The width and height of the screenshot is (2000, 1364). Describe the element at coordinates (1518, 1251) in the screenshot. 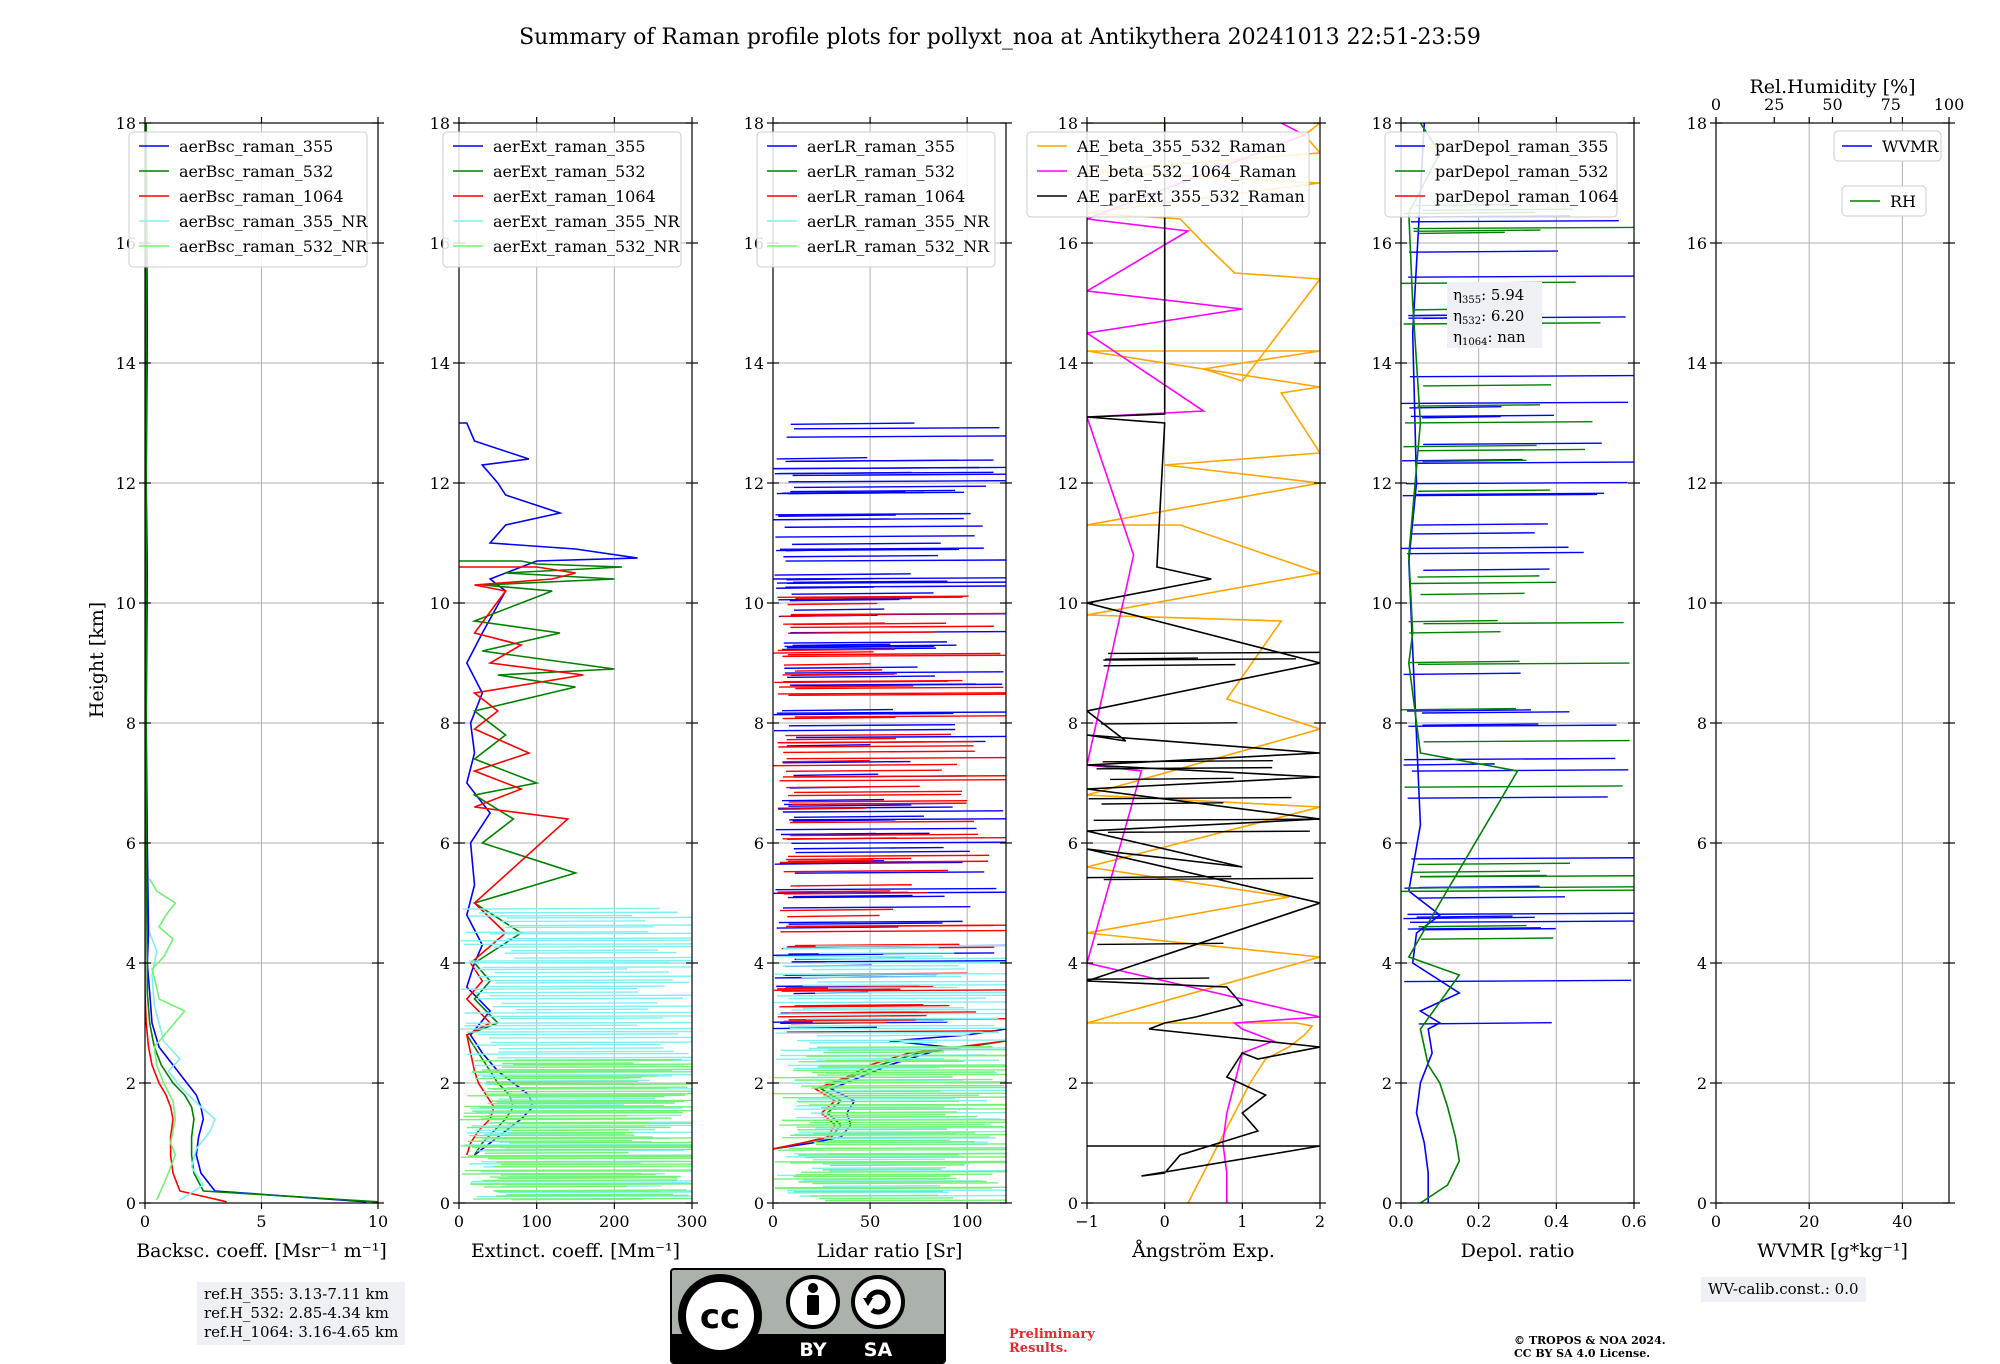

I see `x-axis-label: Depol. ratio` at that location.